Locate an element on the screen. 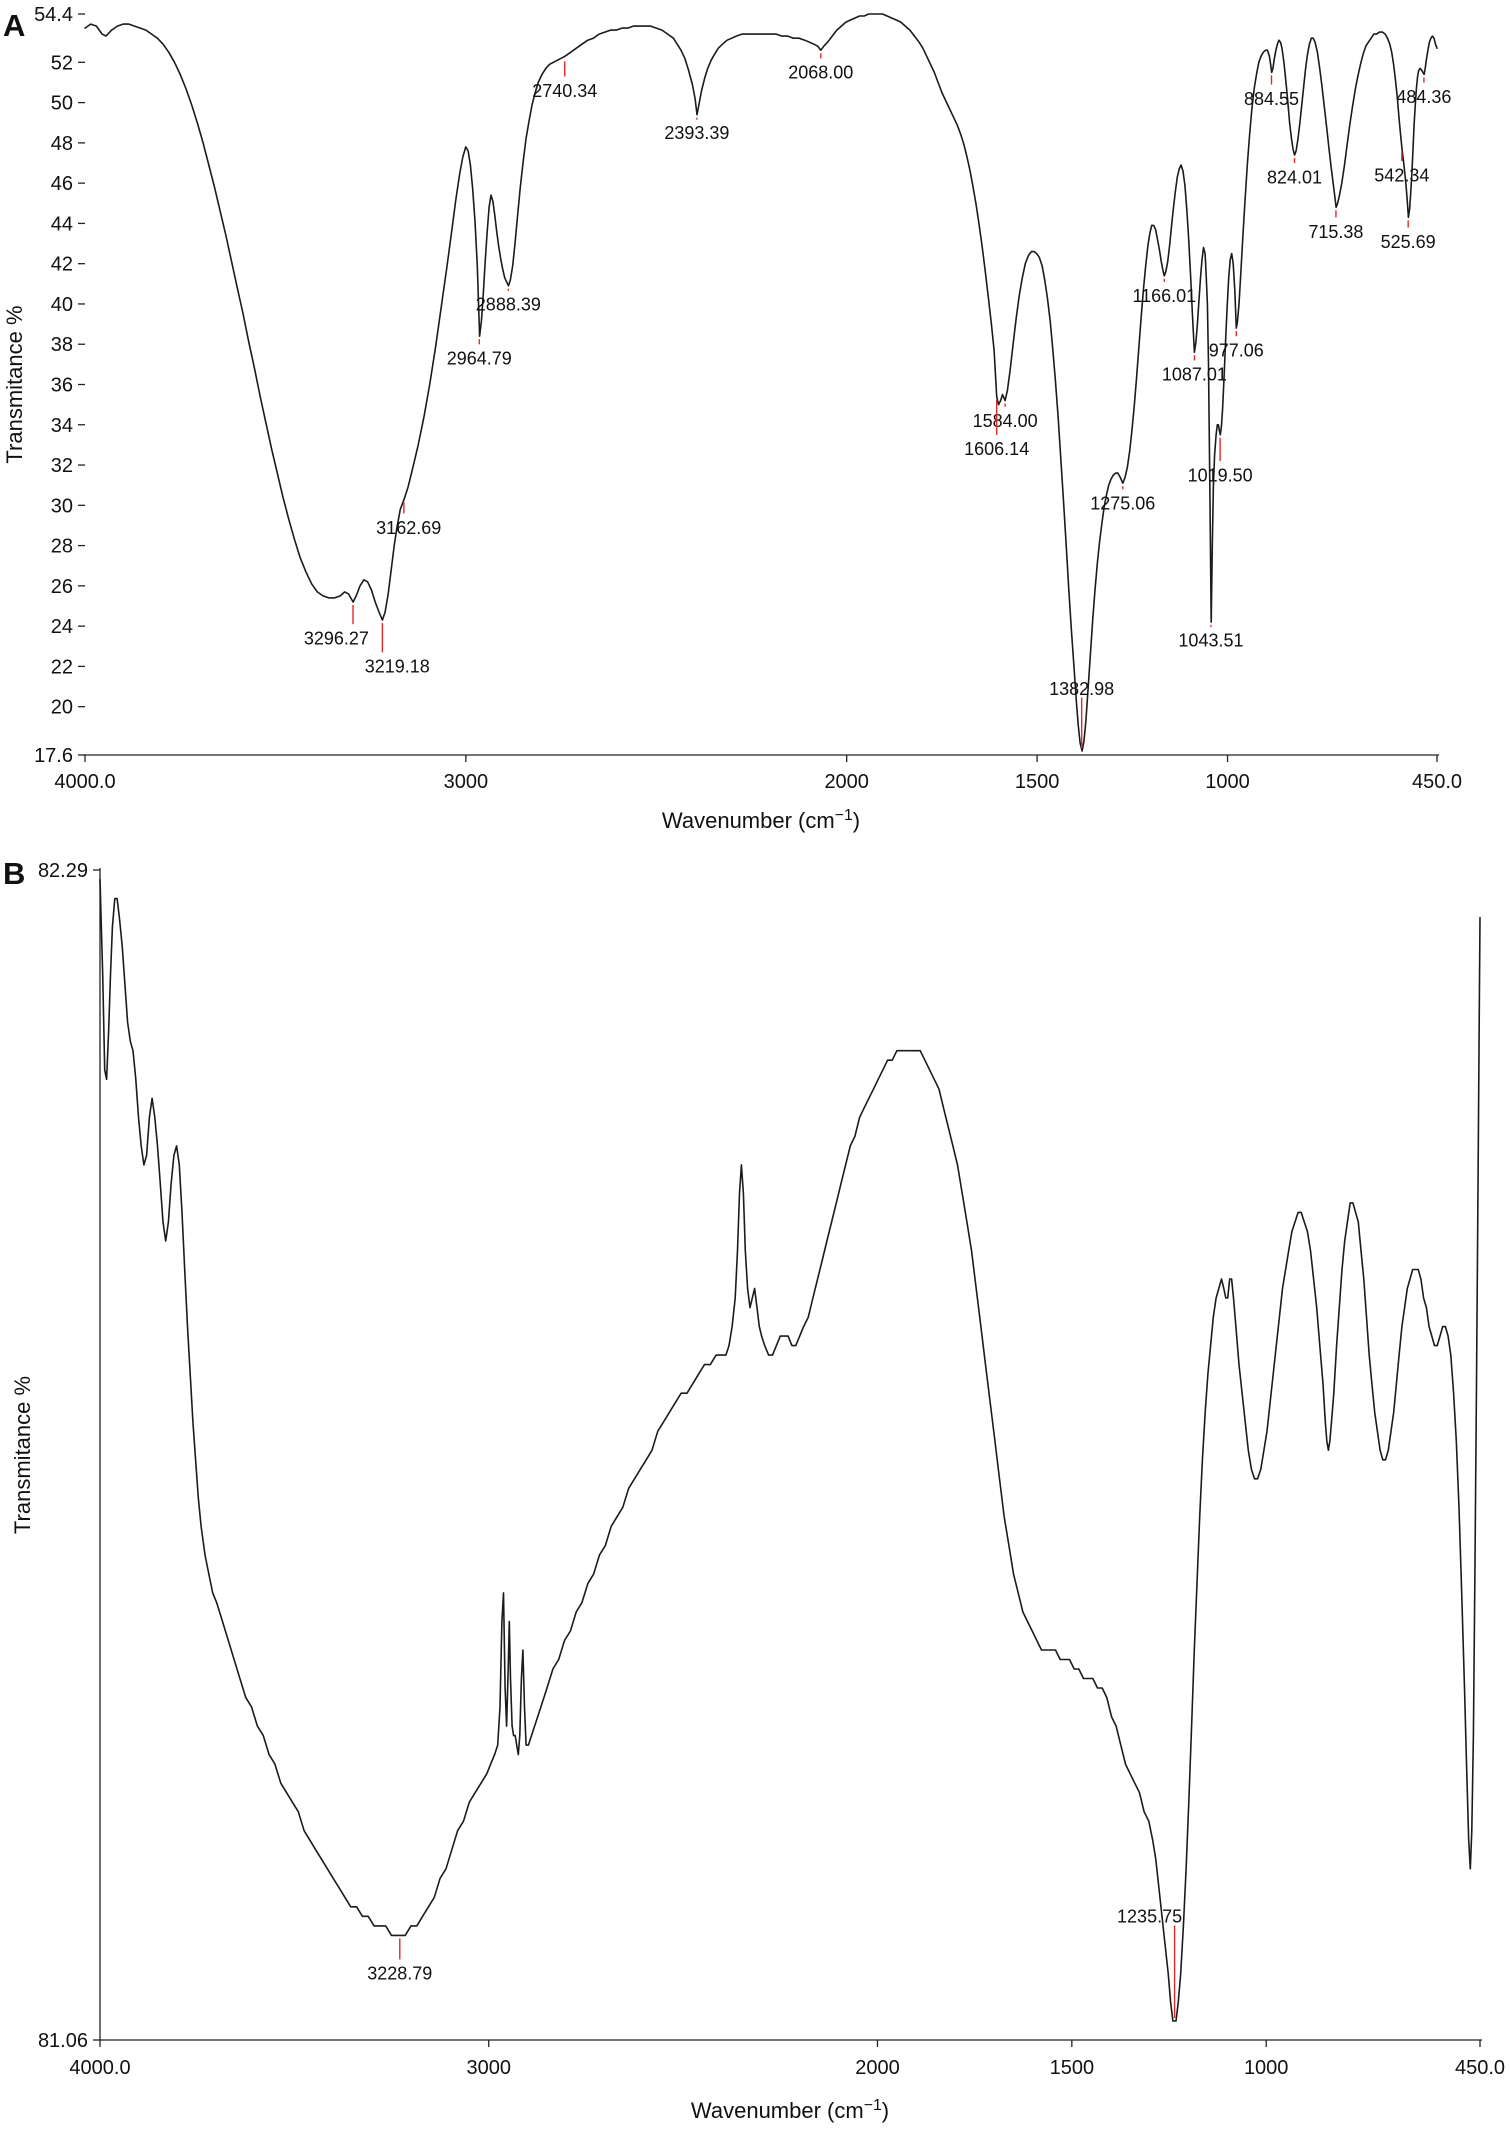  panel-letter: B is located at coordinates (14, 873).